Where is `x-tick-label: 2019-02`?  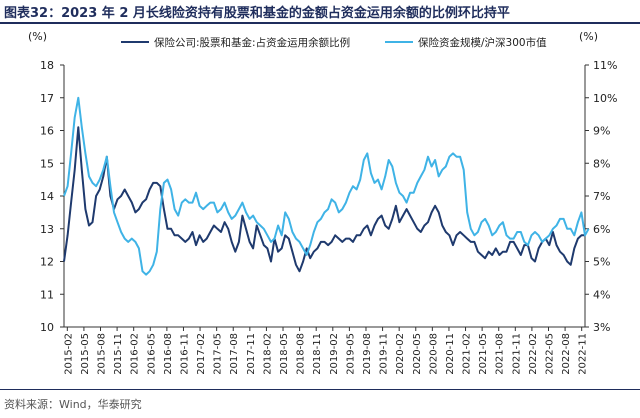
x-tick-label: 2019-02 is located at coordinates (334, 354).